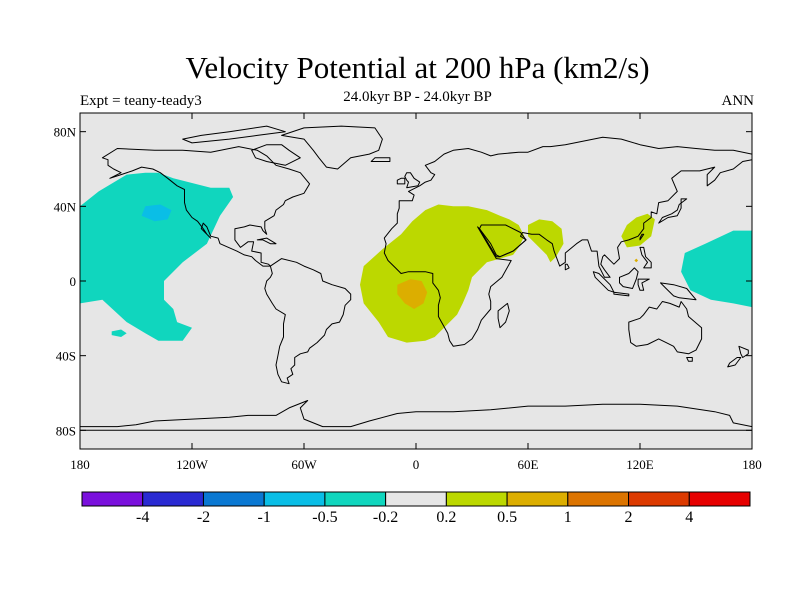 This screenshot has width=800, height=600. What do you see at coordinates (673, 211) in the screenshot?
I see `coastline-japan` at bounding box center [673, 211].